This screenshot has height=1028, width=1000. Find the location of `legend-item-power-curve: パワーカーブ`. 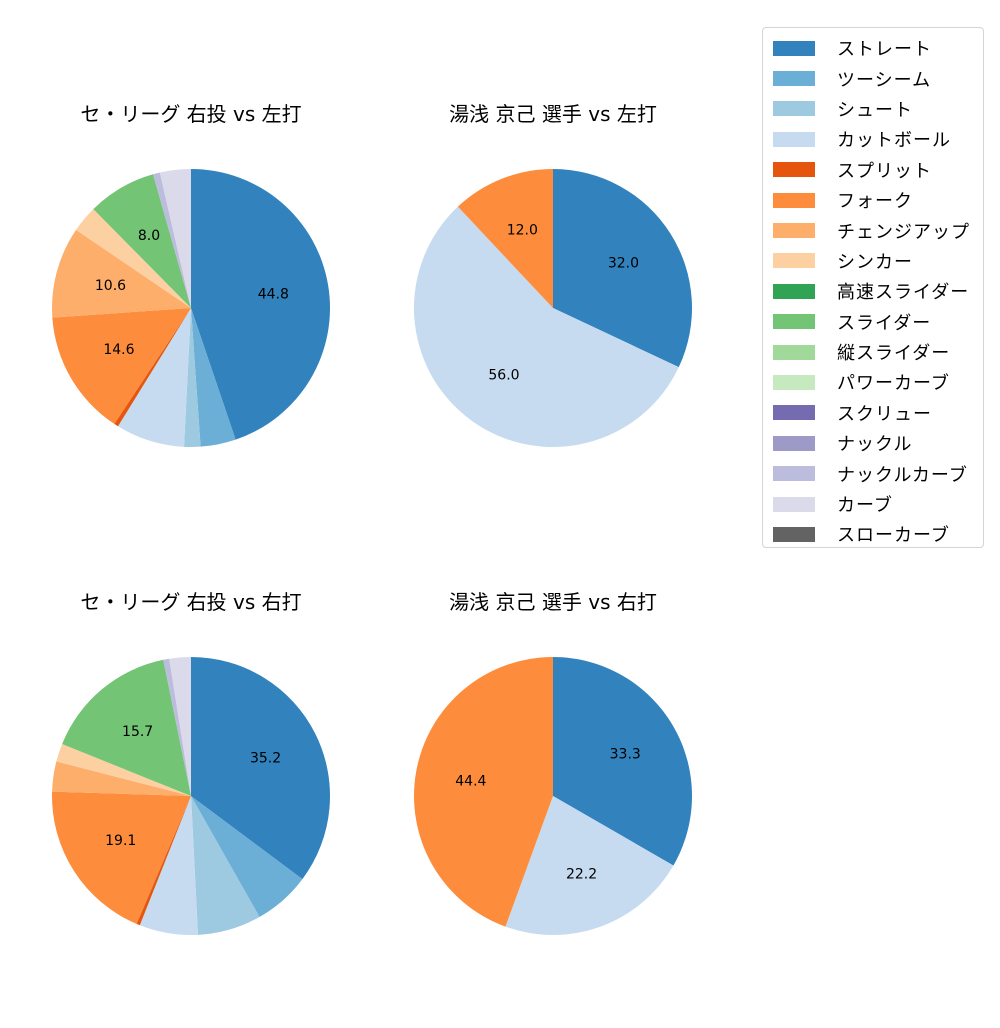

legend-item-power-curve: パワーカーブ is located at coordinates (878, 382).